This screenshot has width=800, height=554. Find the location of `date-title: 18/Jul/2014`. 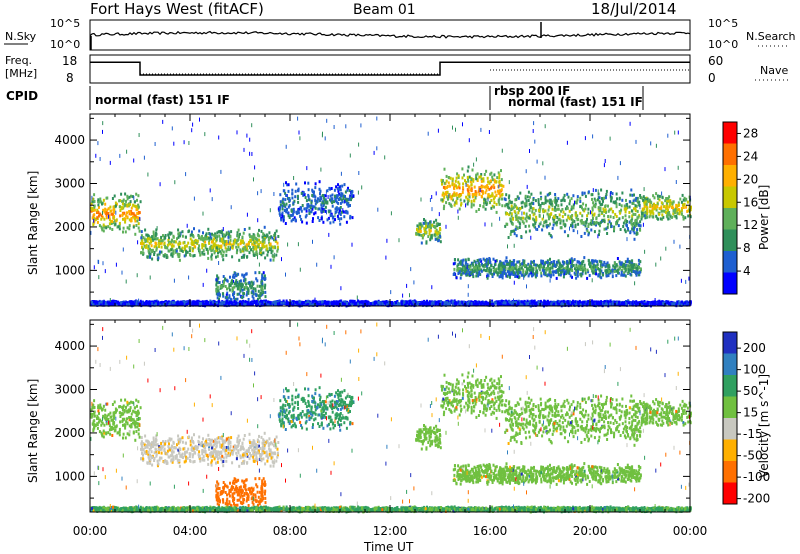

date-title: 18/Jul/2014 is located at coordinates (634, 9).